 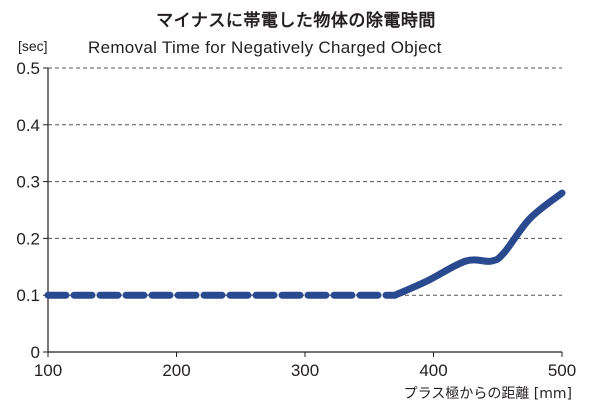 I want to click on y-tick-label-0.1: 0.1, so click(x=28, y=295).